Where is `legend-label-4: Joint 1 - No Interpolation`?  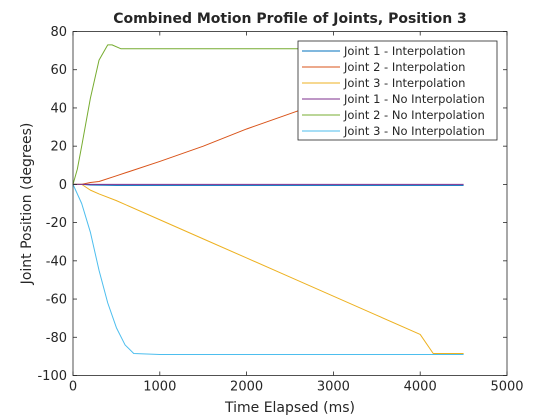 legend-label-4: Joint 1 - No Interpolation is located at coordinates (414, 99).